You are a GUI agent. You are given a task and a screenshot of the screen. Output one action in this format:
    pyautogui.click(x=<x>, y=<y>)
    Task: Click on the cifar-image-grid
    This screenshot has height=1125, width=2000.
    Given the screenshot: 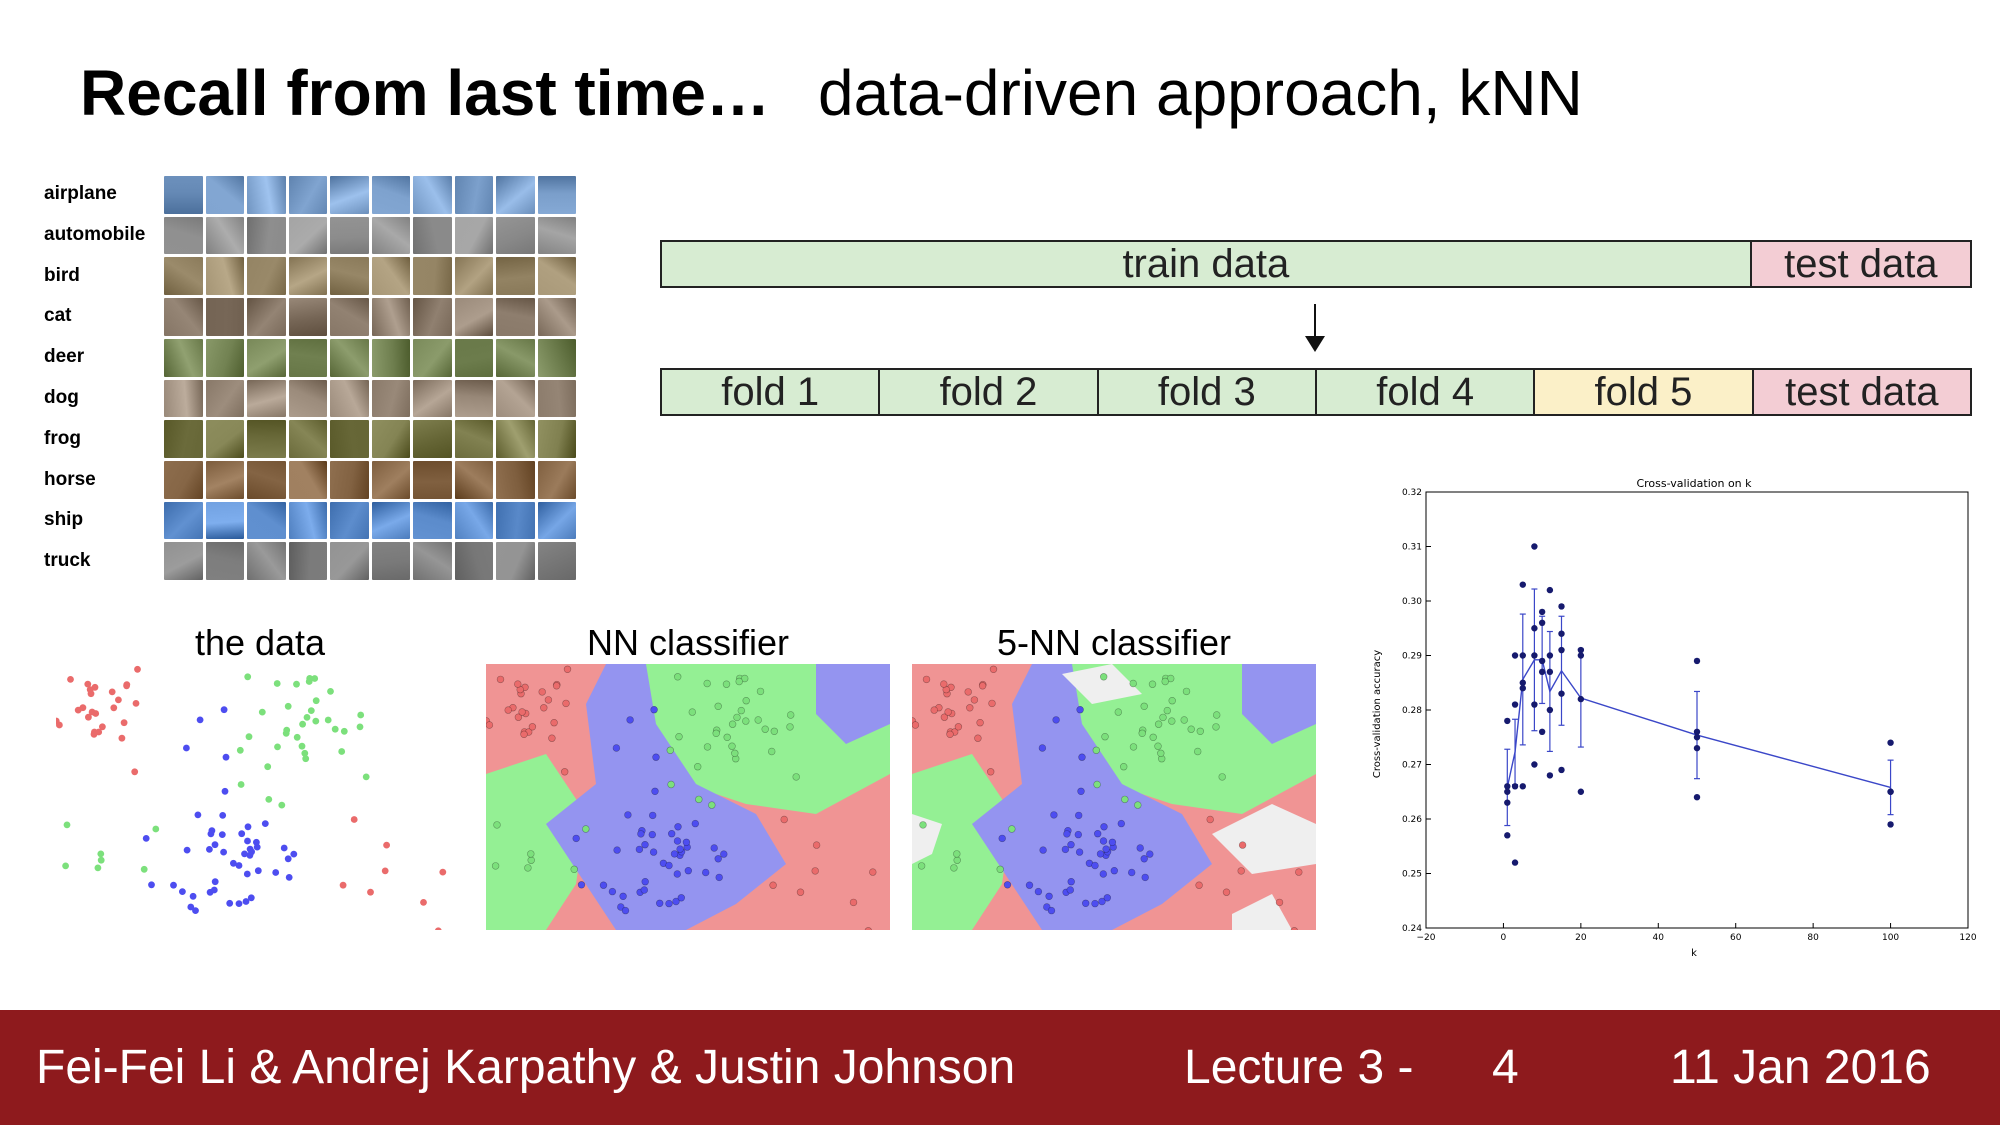 What is the action you would take?
    pyautogui.click(x=370, y=378)
    